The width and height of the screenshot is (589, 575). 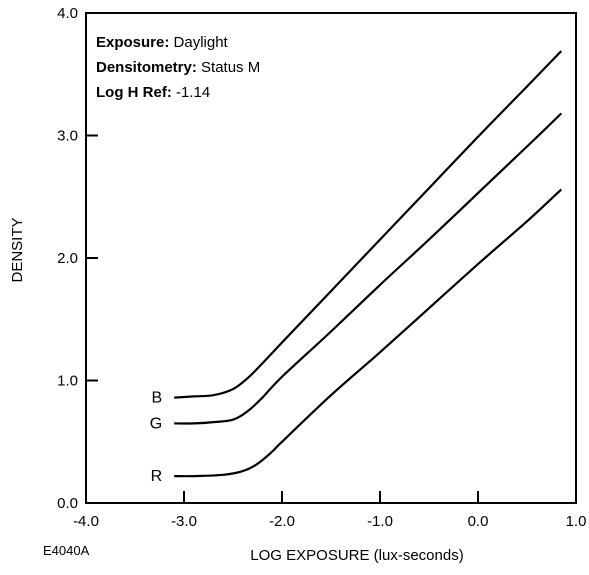 What do you see at coordinates (201, 42) in the screenshot?
I see `annotation-exposure-value: Daylight` at bounding box center [201, 42].